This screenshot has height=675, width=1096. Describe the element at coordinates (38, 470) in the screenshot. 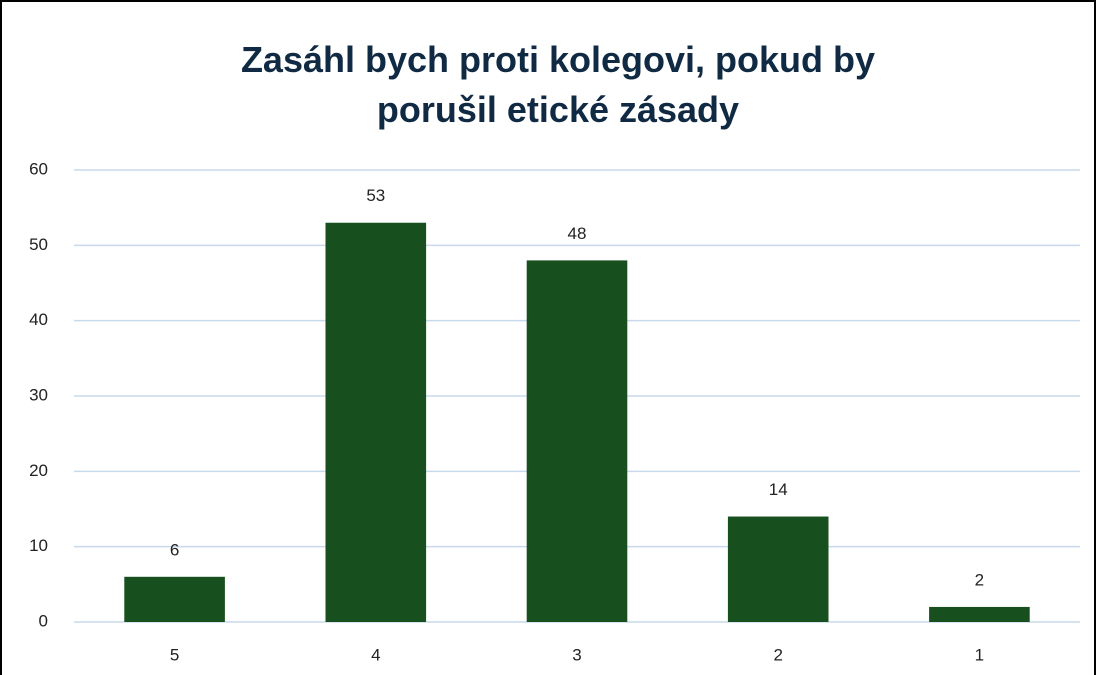

I see `y-tick-label: 20` at that location.